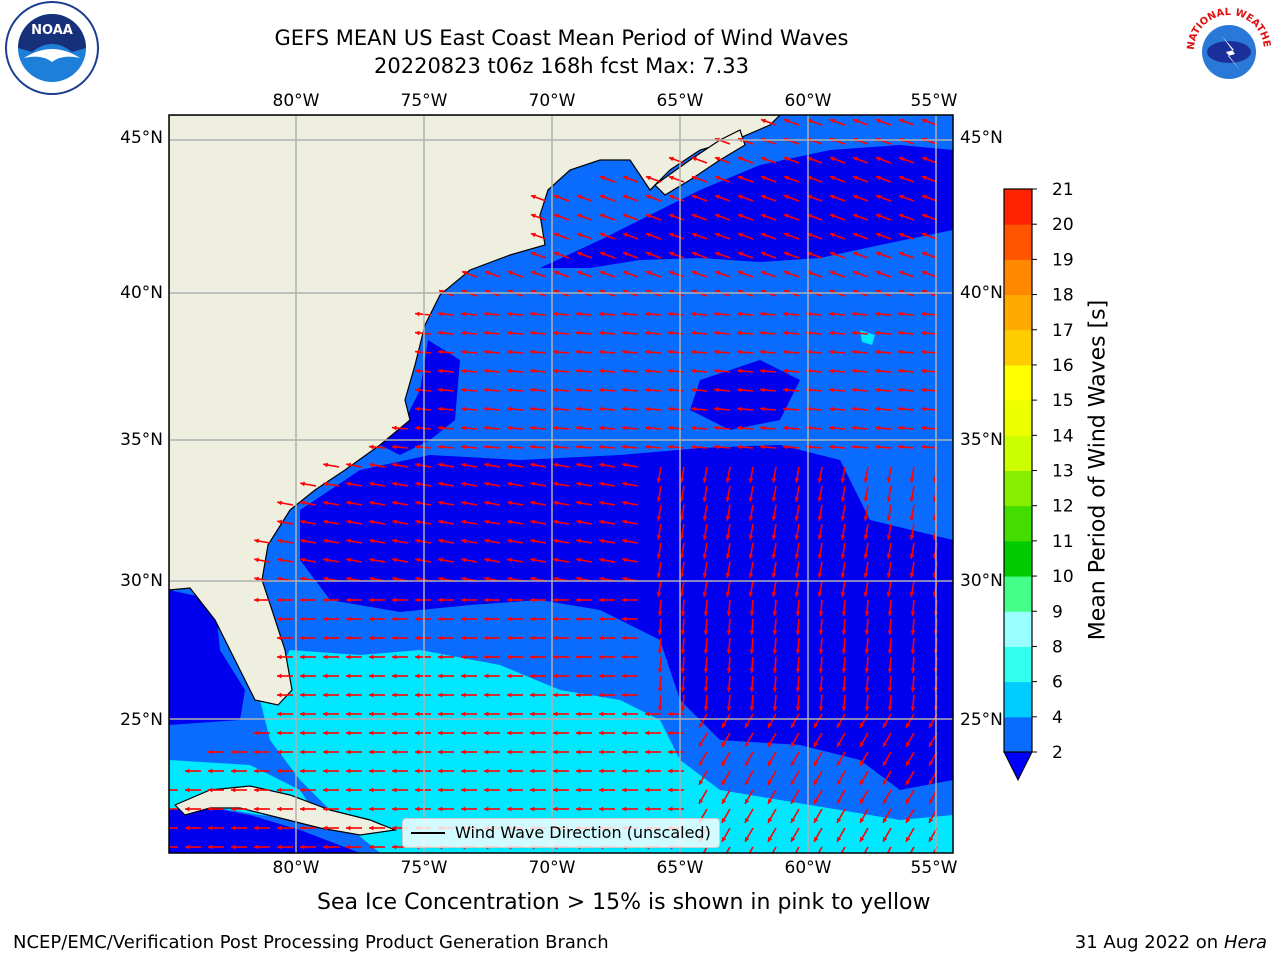  Describe the element at coordinates (1063, 577) in the screenshot. I see `colorbar-tick-label: 10` at that location.